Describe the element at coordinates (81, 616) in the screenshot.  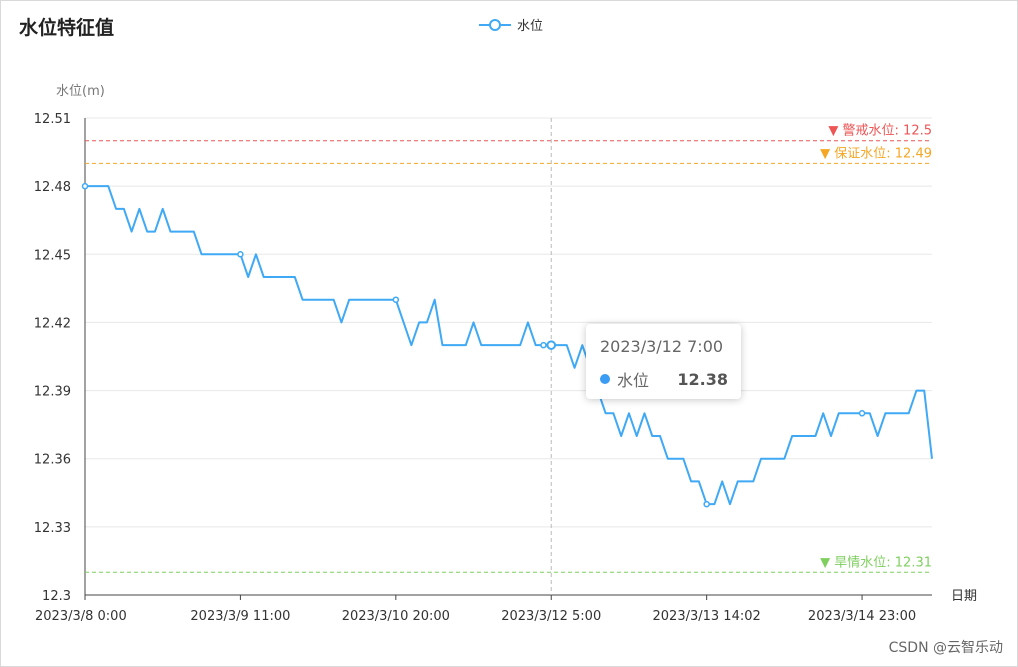
I see `x-tick-label: 2023/3/8 0:00` at that location.